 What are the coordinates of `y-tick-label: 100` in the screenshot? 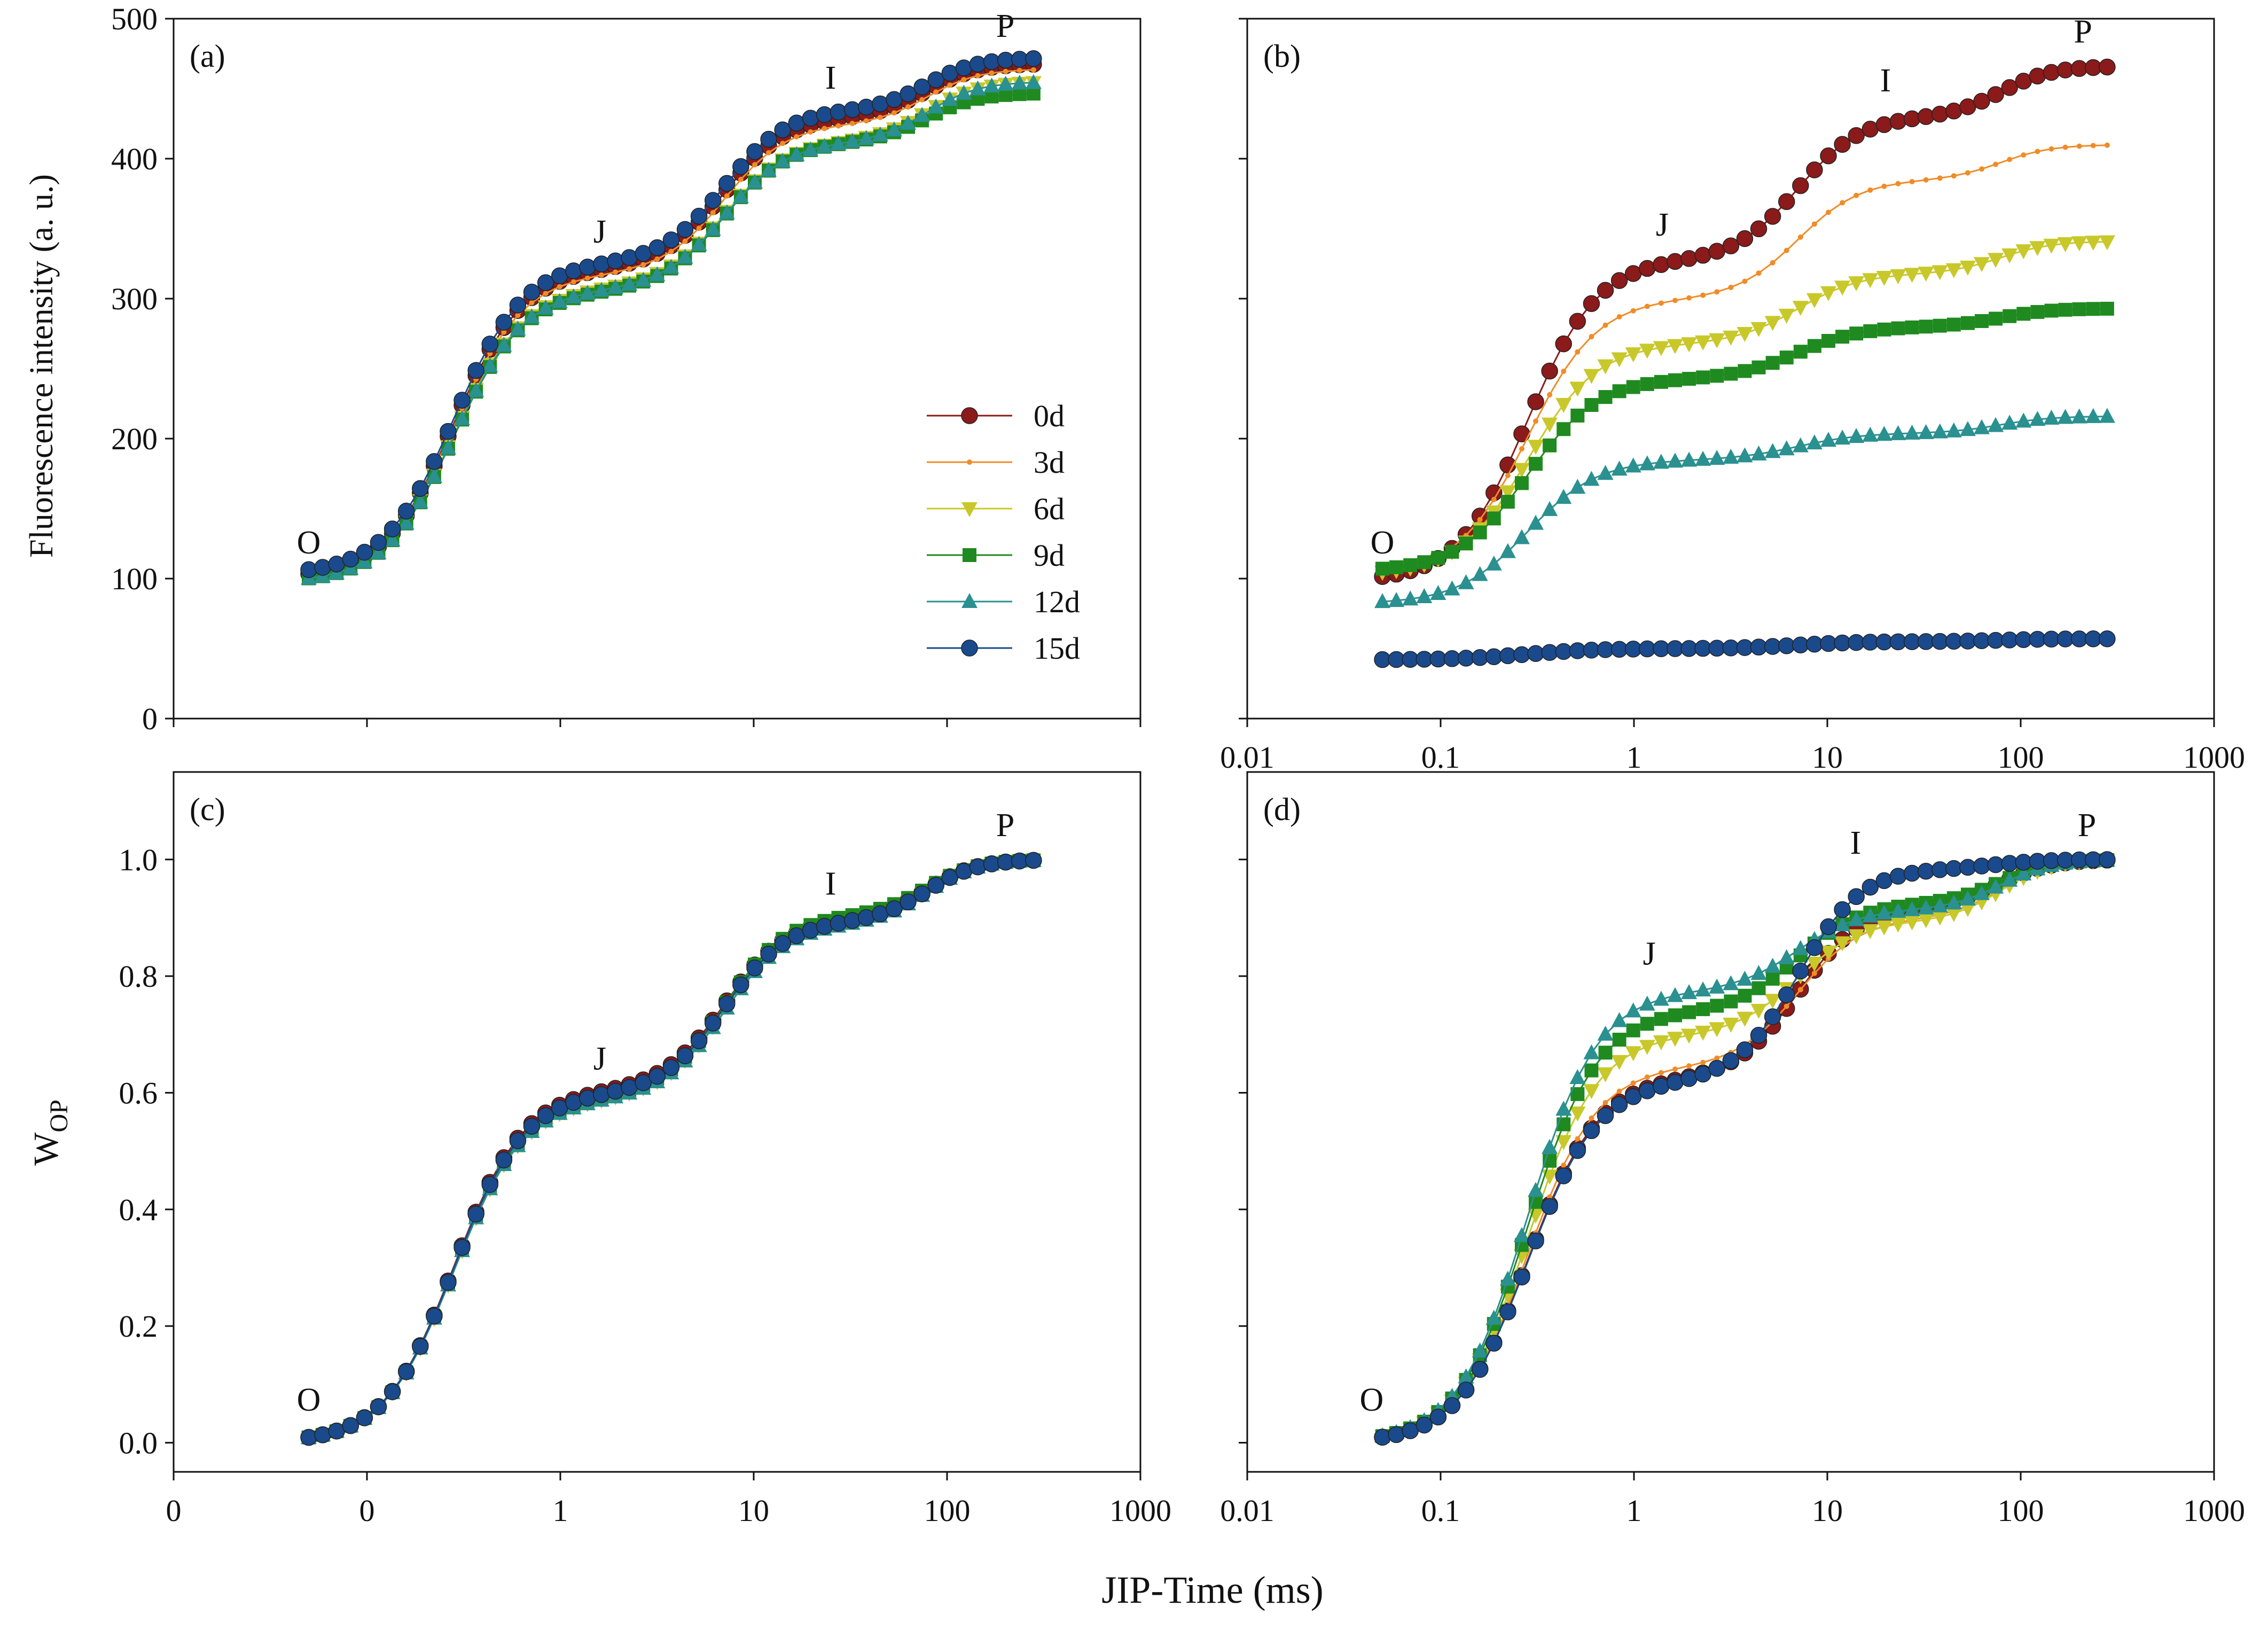 It's located at (134, 578).